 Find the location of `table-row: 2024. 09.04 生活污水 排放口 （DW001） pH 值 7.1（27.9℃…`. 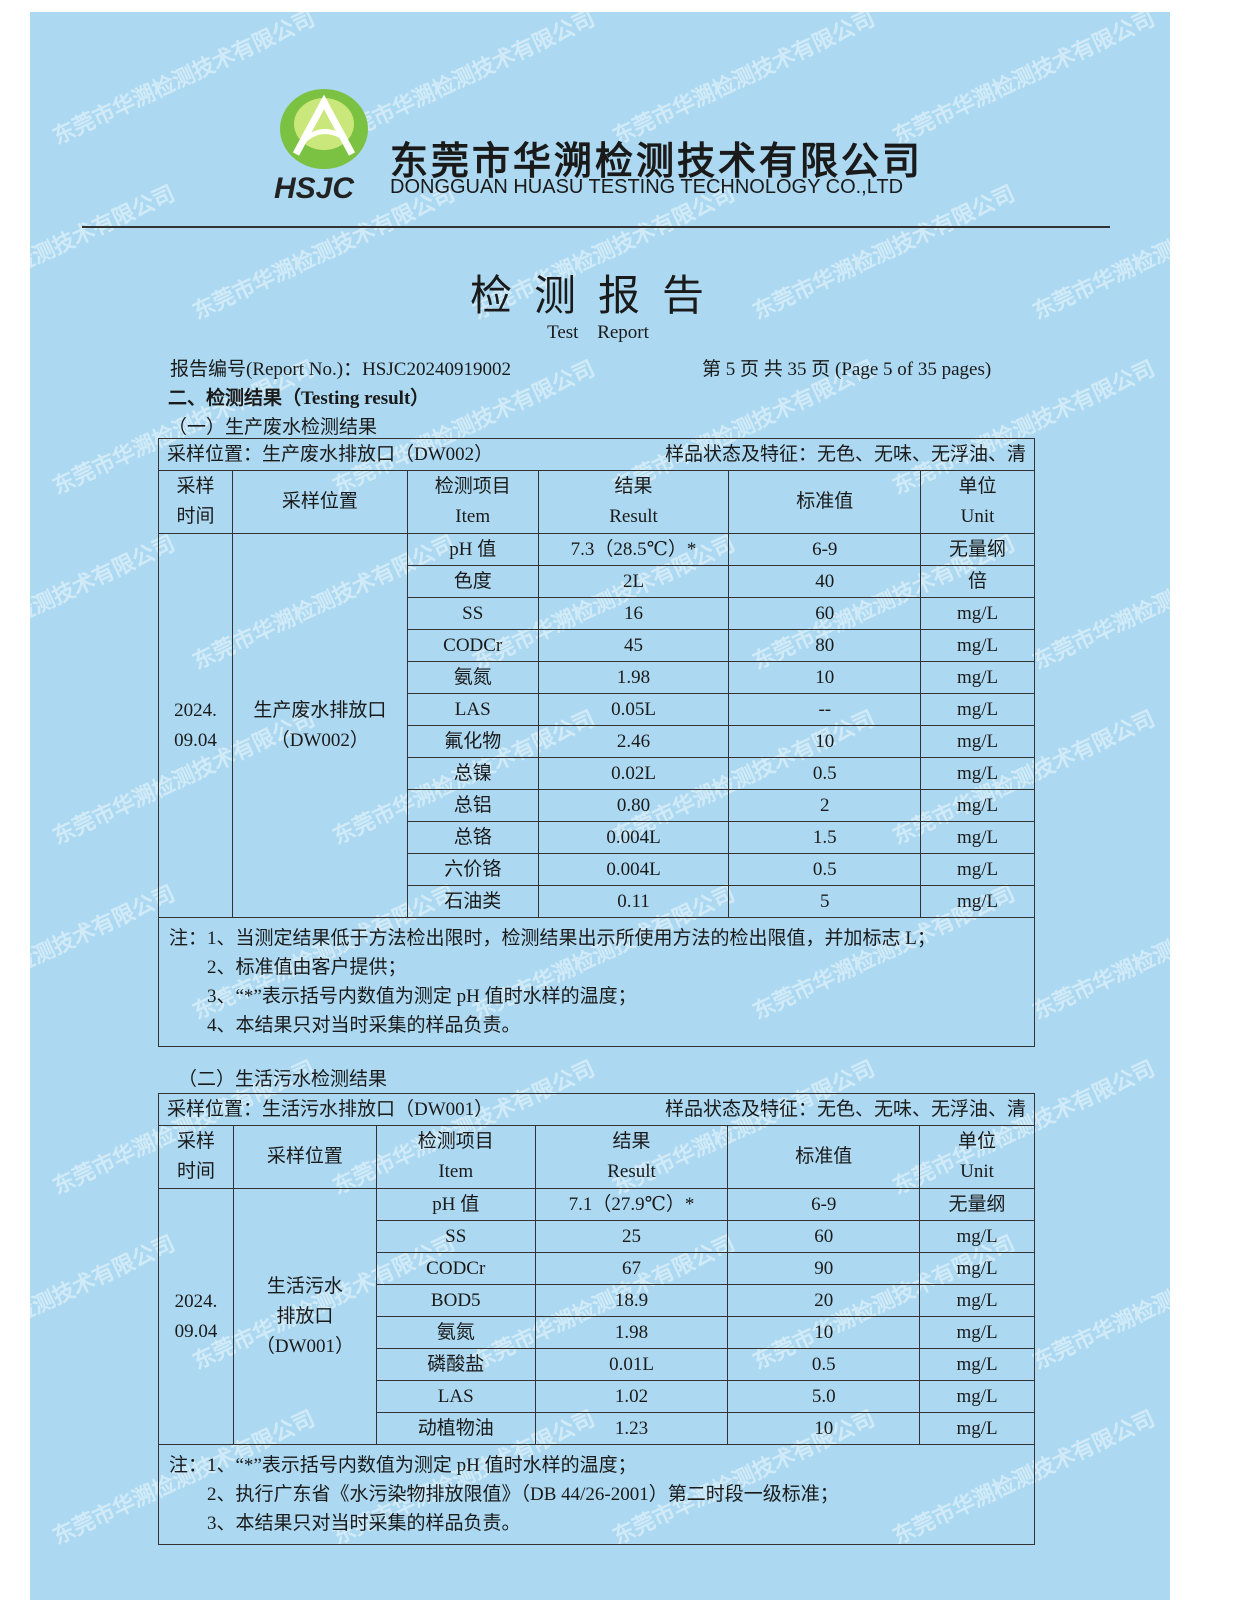

table-row: 2024. 09.04 生活污水 排放口 （DW001） pH 值 7.1（27.9℃… is located at coordinates (596, 1316).